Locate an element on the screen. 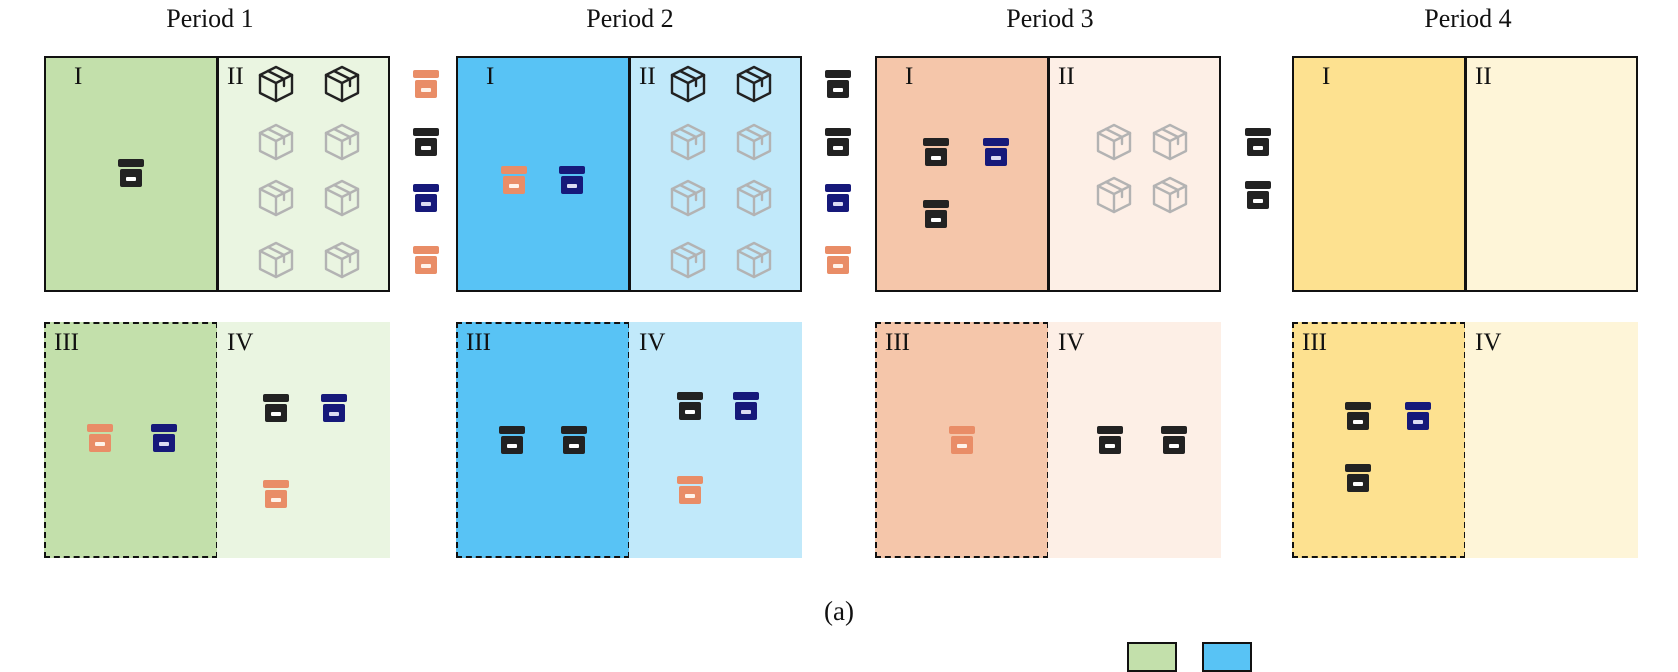  period-title: Period 2 is located at coordinates (630, 18).